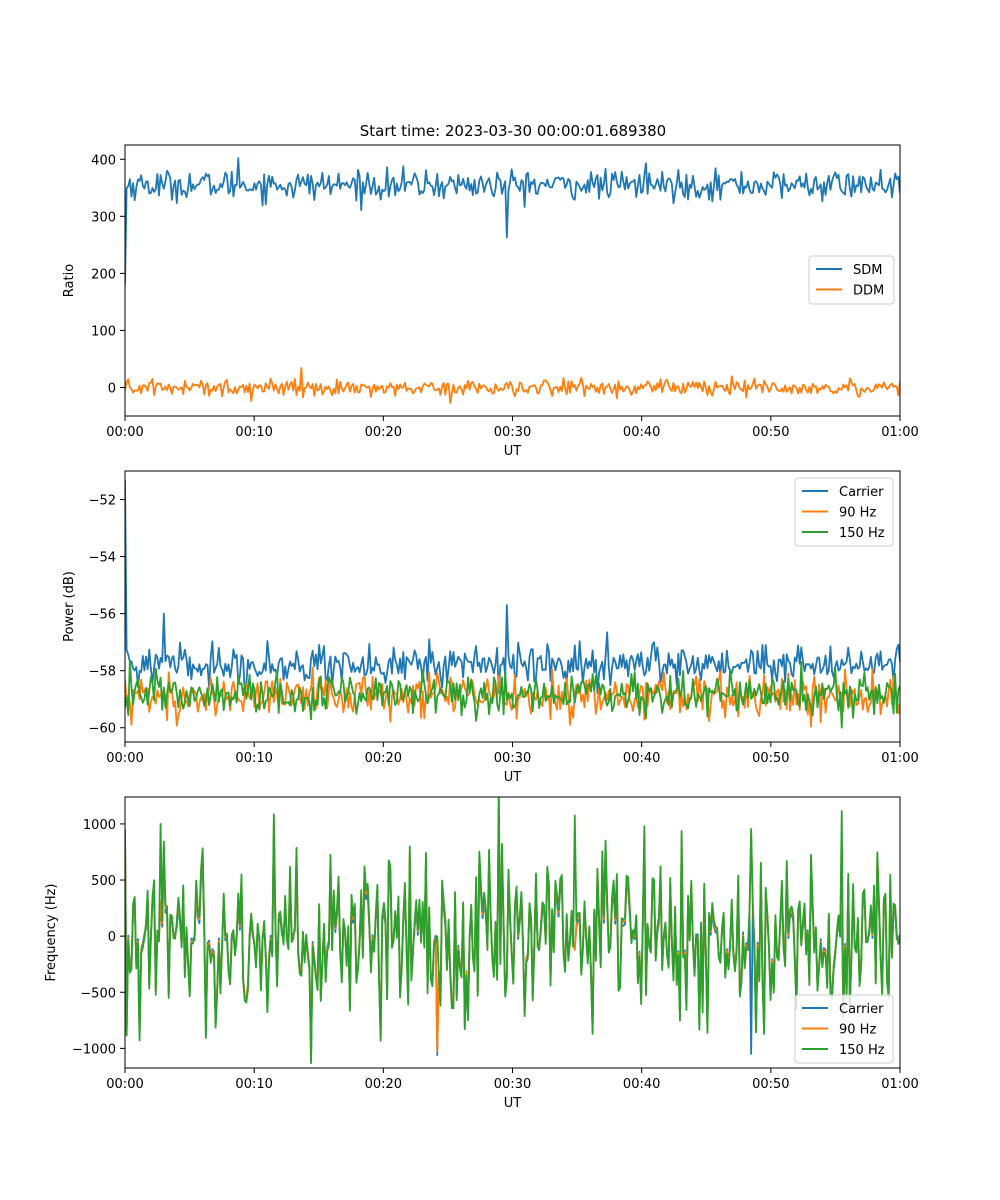 This screenshot has width=1000, height=1200. I want to click on y-tick-label: −58, so click(102, 672).